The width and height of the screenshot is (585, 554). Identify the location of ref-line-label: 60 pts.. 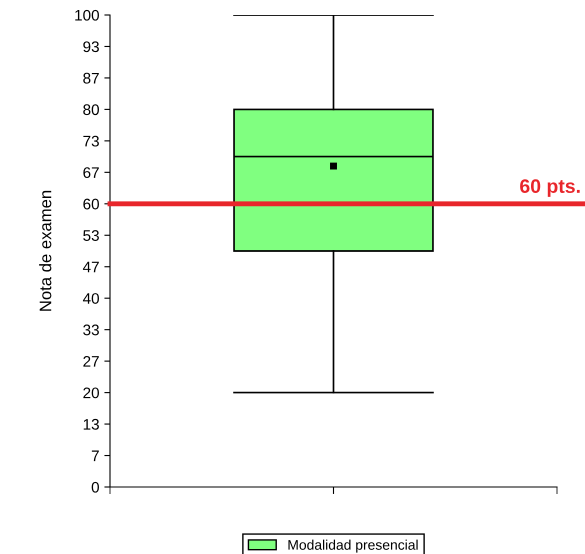
(550, 188).